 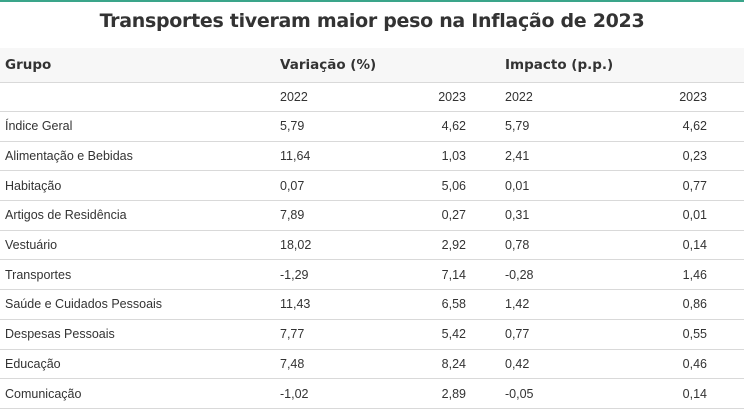 What do you see at coordinates (453, 126) in the screenshot?
I see `cell-variacao-2023: 4,62` at bounding box center [453, 126].